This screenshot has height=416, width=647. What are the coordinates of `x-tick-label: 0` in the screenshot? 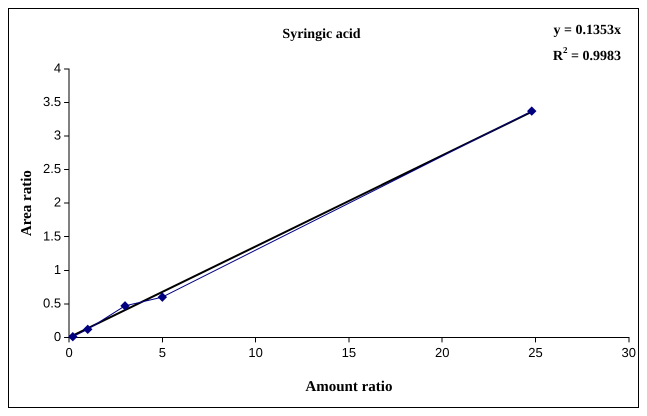 It's located at (69, 352).